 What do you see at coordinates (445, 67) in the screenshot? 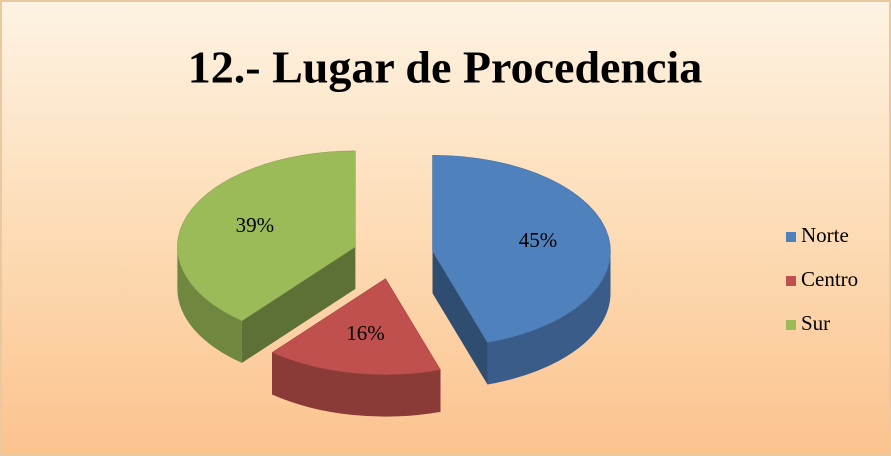
I see `chart-title: 12.- Lugar de Procedencia` at bounding box center [445, 67].